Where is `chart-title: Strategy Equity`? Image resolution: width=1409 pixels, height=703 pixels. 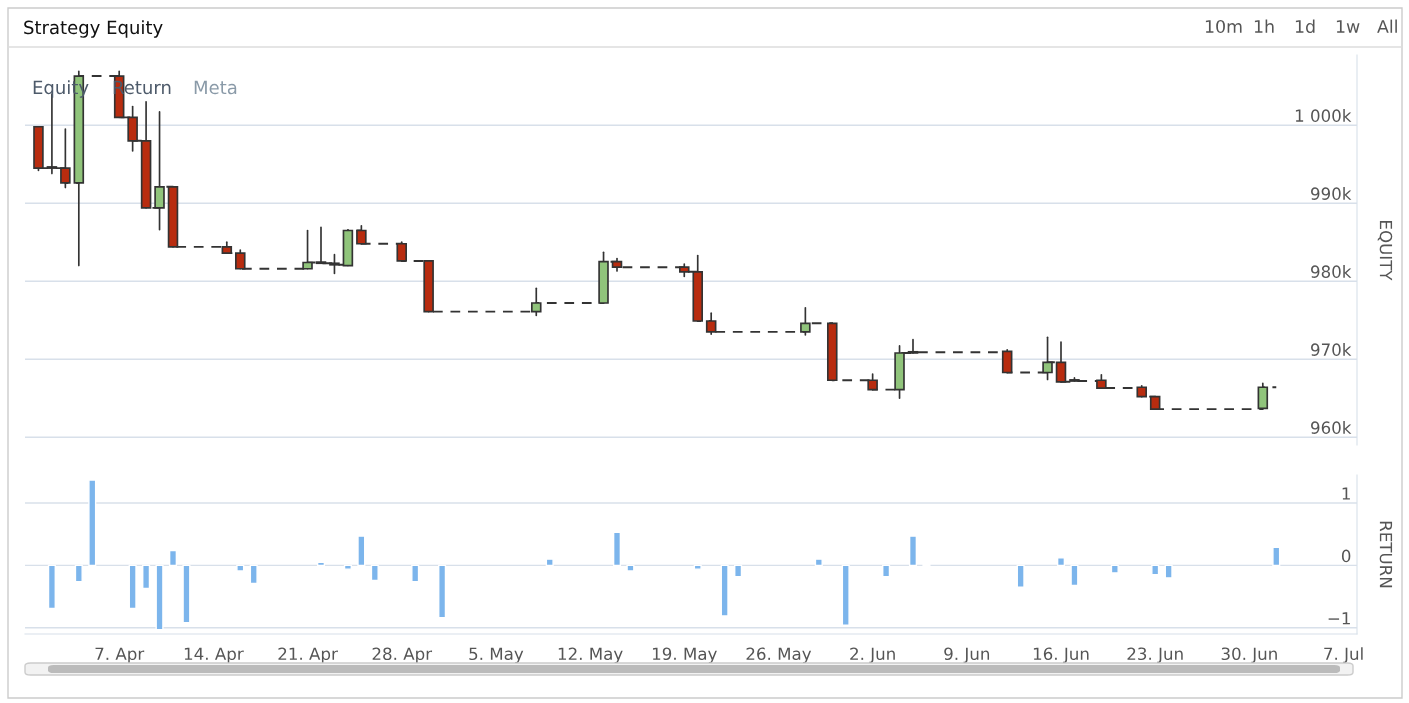
chart-title: Strategy Equity is located at coordinates (93, 29).